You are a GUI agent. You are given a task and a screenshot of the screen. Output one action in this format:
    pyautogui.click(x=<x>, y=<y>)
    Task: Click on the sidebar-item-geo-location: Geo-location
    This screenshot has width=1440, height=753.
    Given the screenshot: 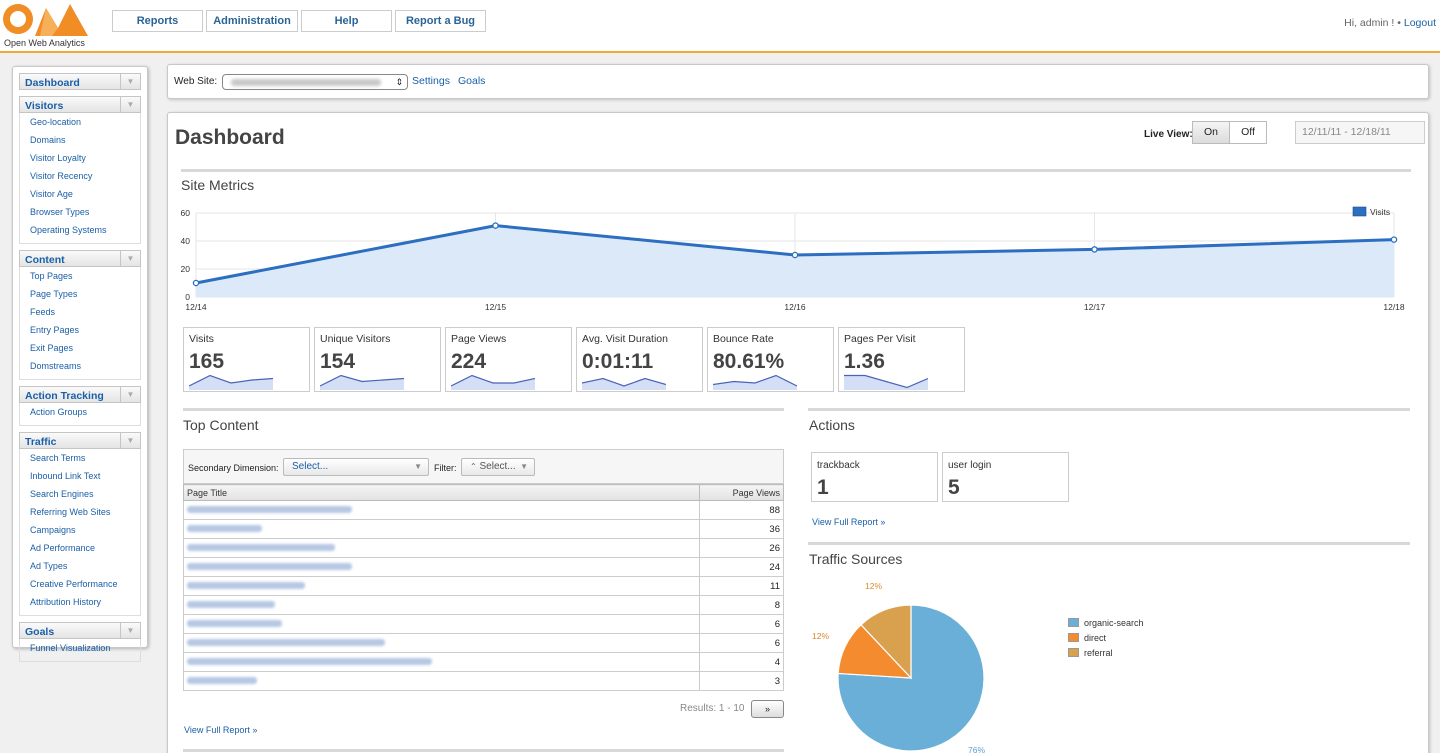 What is the action you would take?
    pyautogui.click(x=56, y=122)
    